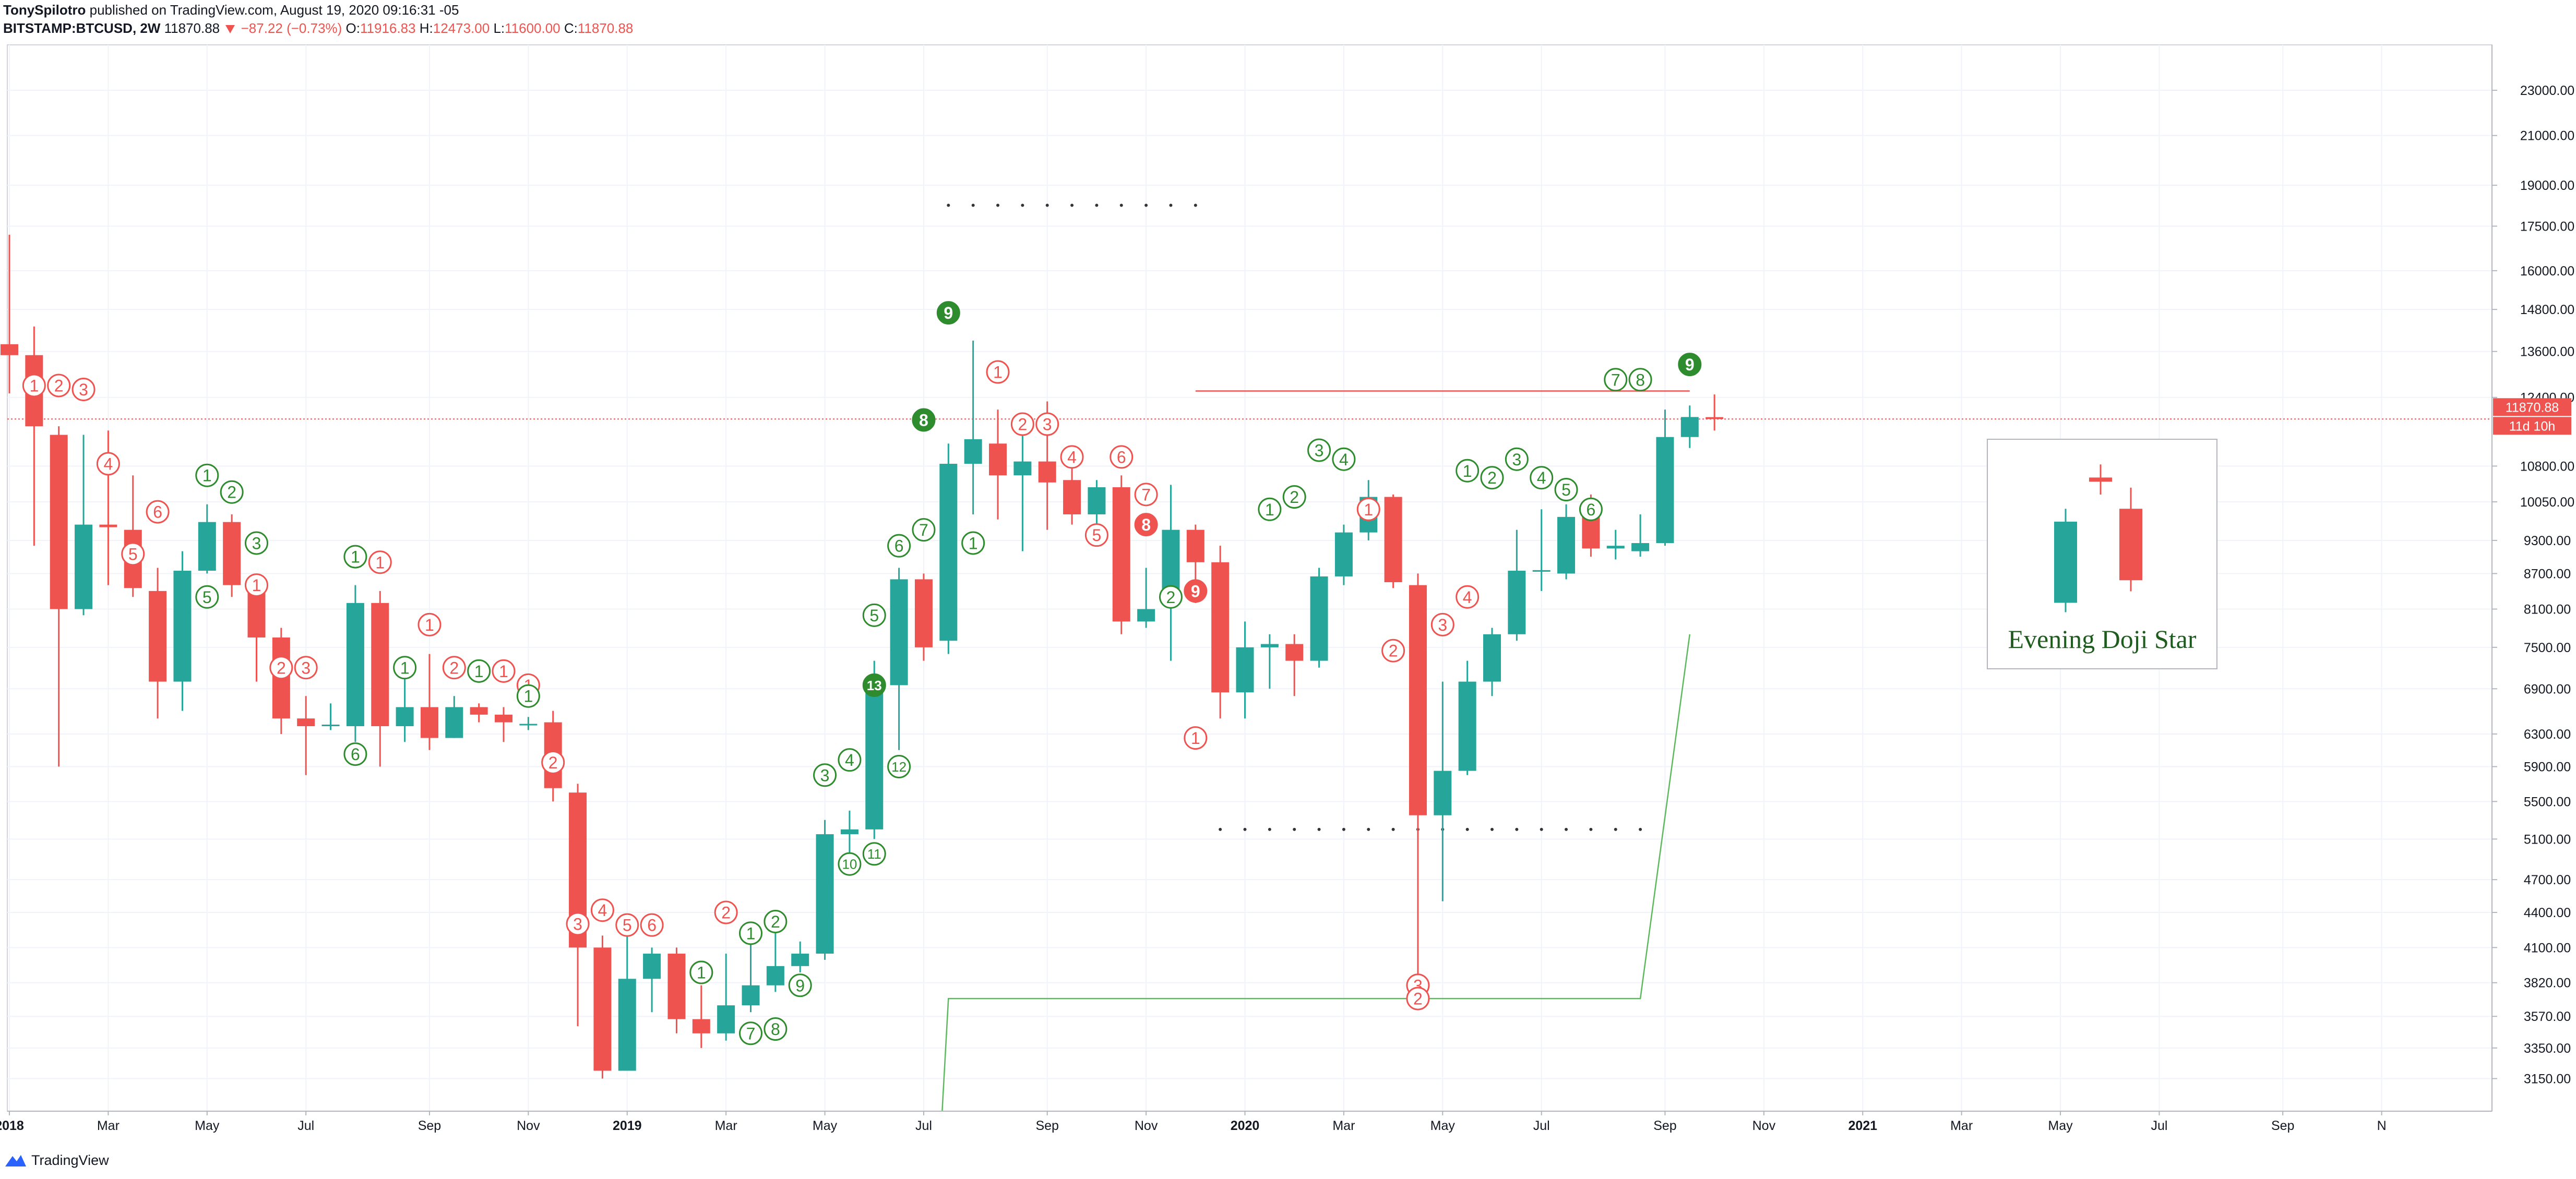 This screenshot has width=2576, height=1179. Describe the element at coordinates (2547, 541) in the screenshot. I see `price-axis-label: 9300.00` at that location.